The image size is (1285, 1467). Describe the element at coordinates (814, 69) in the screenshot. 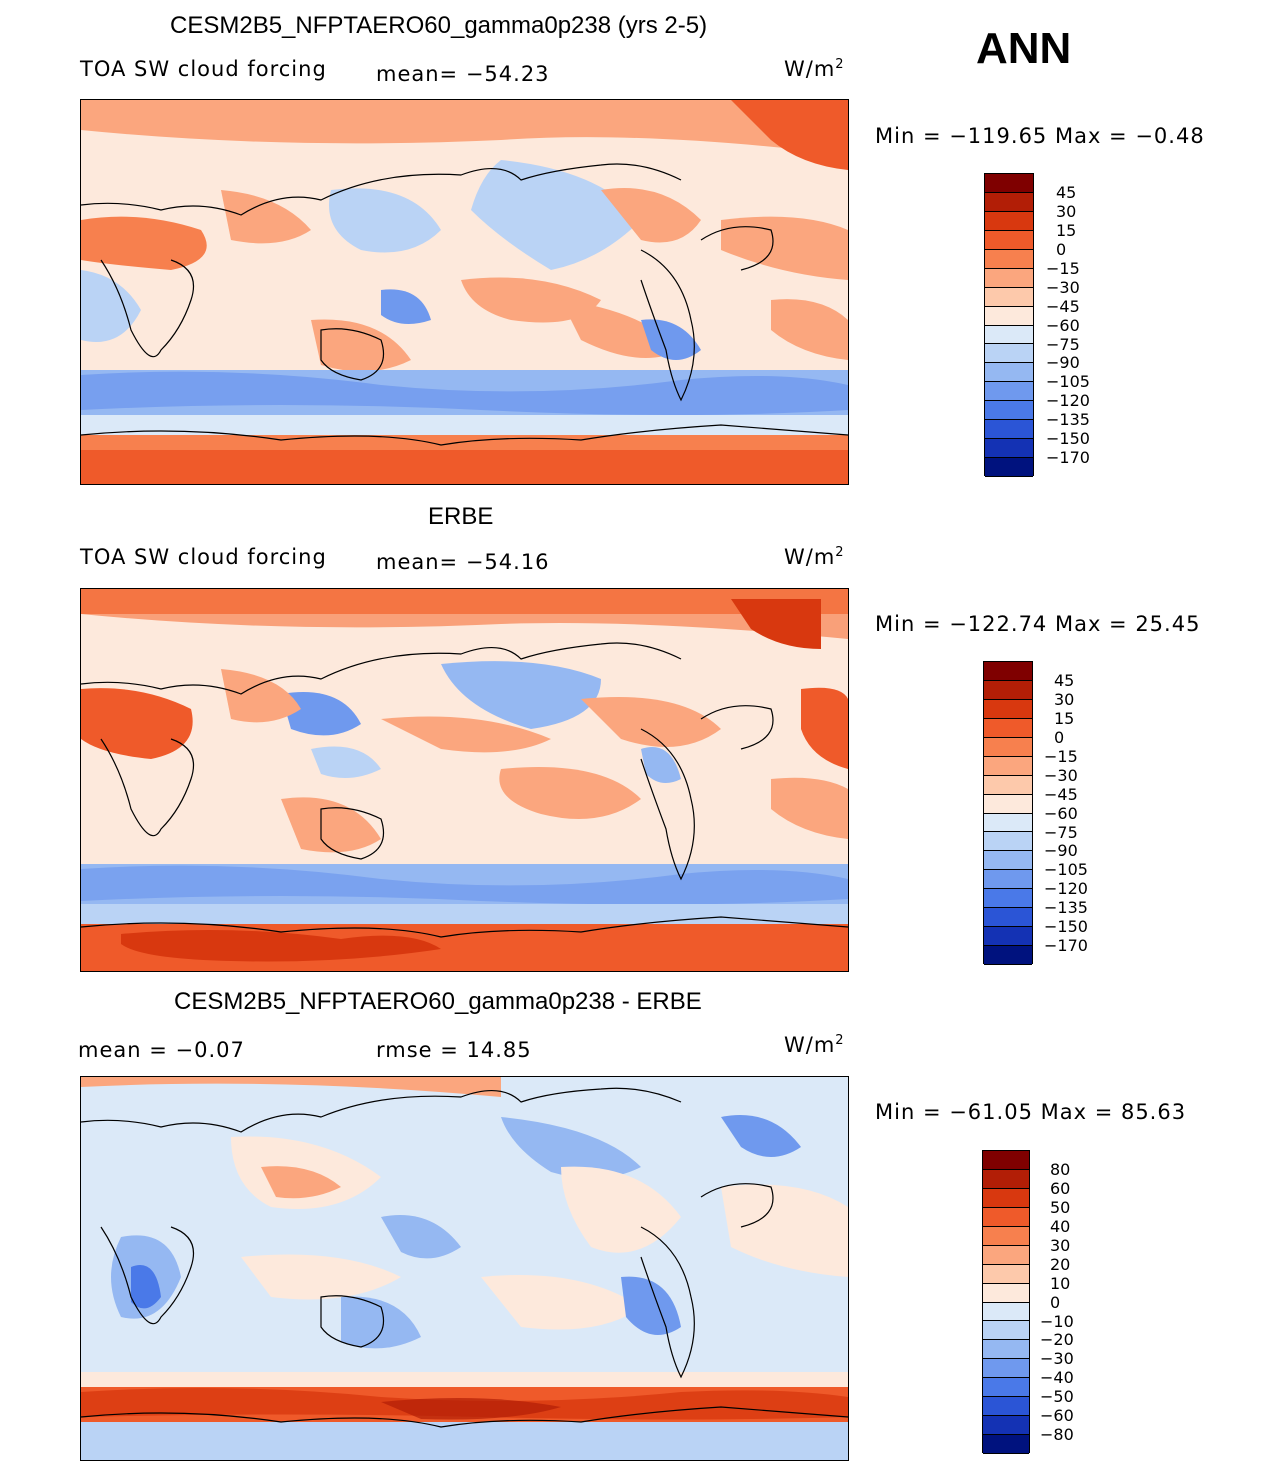

I see `panel-model-units: W/m2` at that location.